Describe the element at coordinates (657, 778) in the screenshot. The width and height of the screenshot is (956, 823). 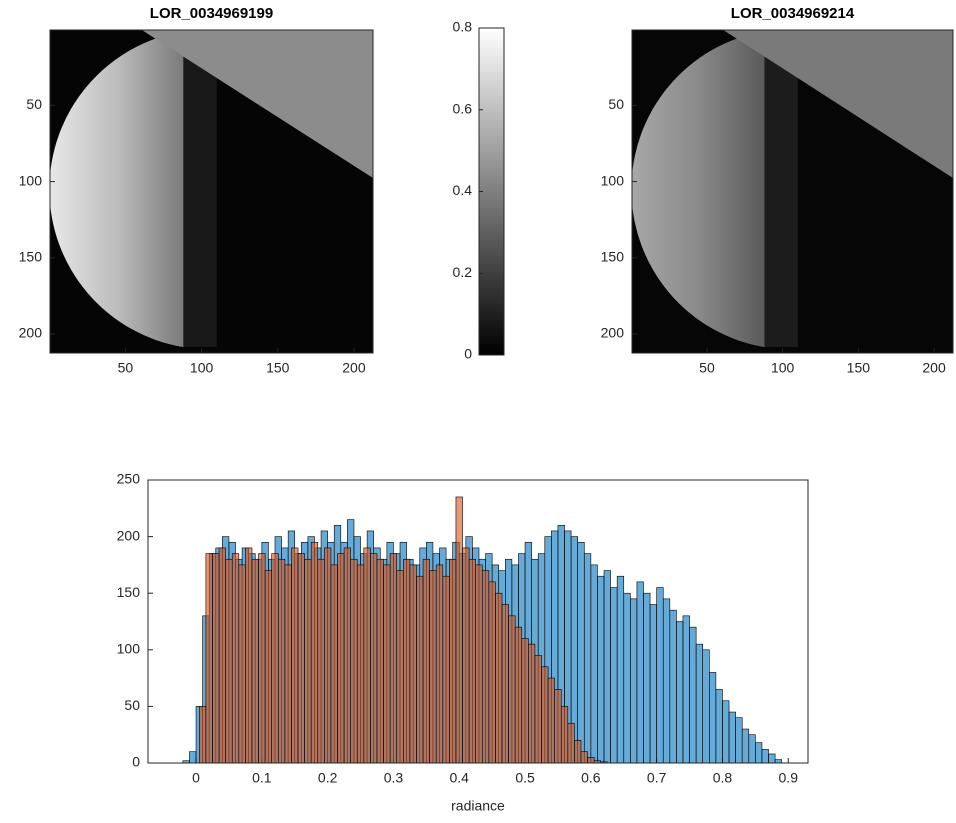
I see `x-tick-label: 0.7` at that location.